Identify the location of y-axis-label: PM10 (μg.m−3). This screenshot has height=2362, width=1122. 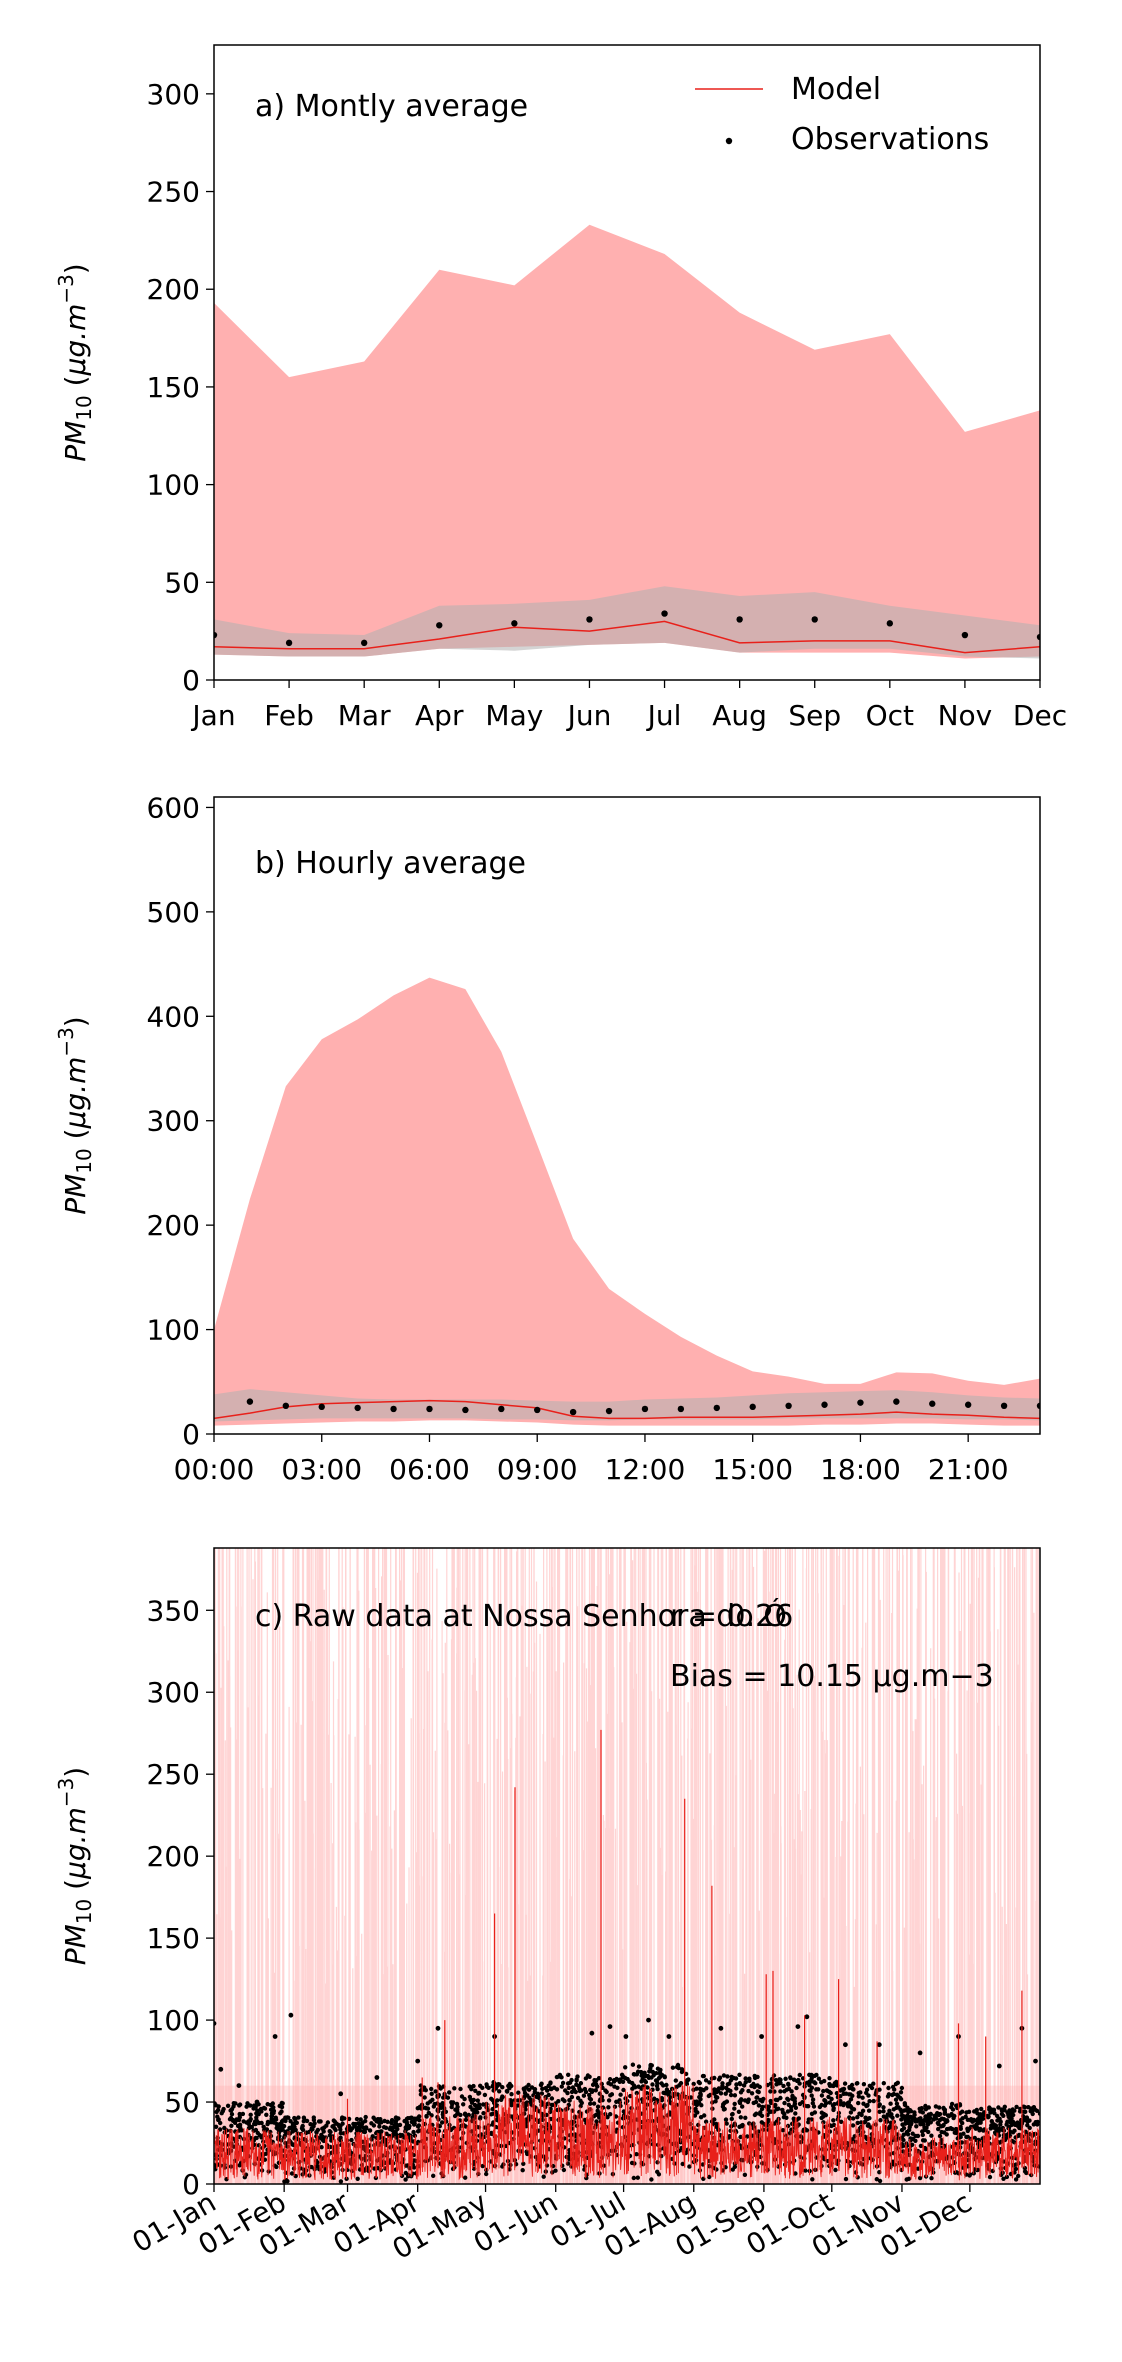
(75, 1866).